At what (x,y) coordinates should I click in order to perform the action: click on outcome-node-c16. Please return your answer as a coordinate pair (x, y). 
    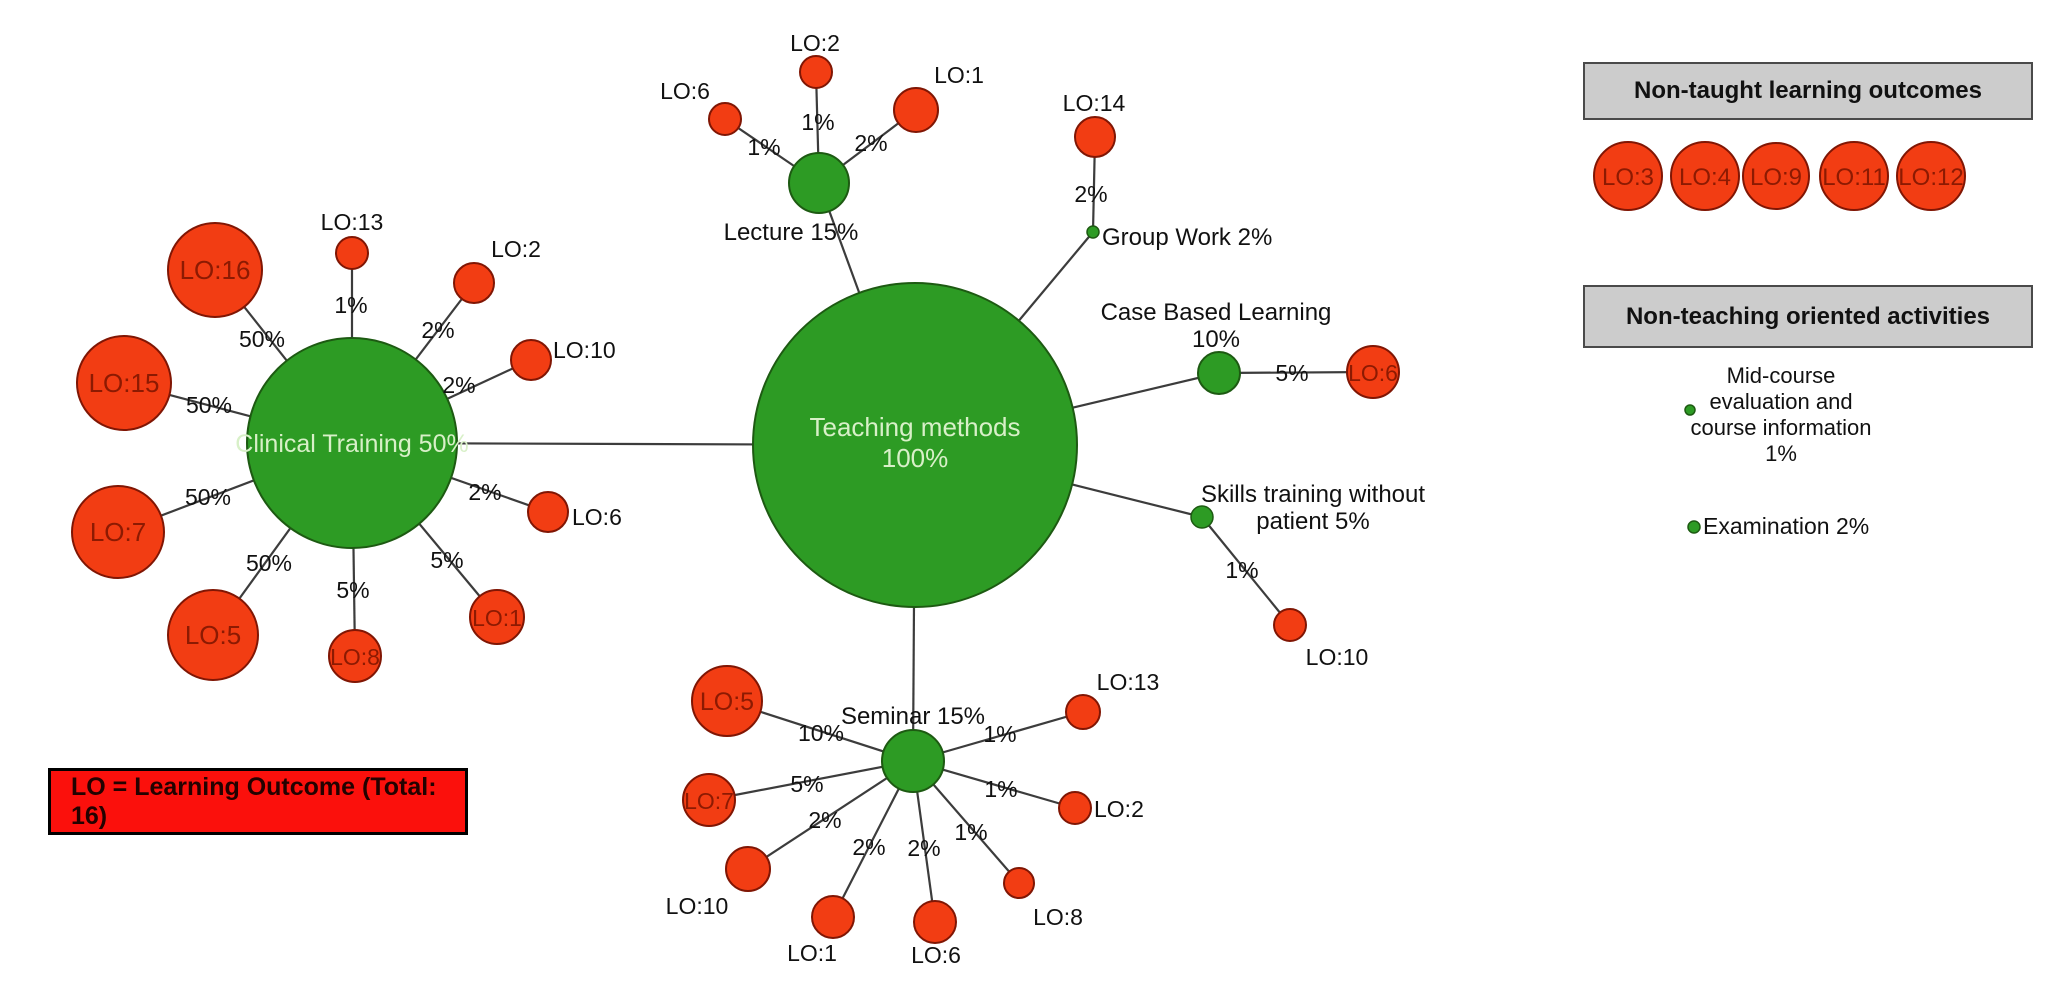
    Looking at the image, I should click on (215, 270).